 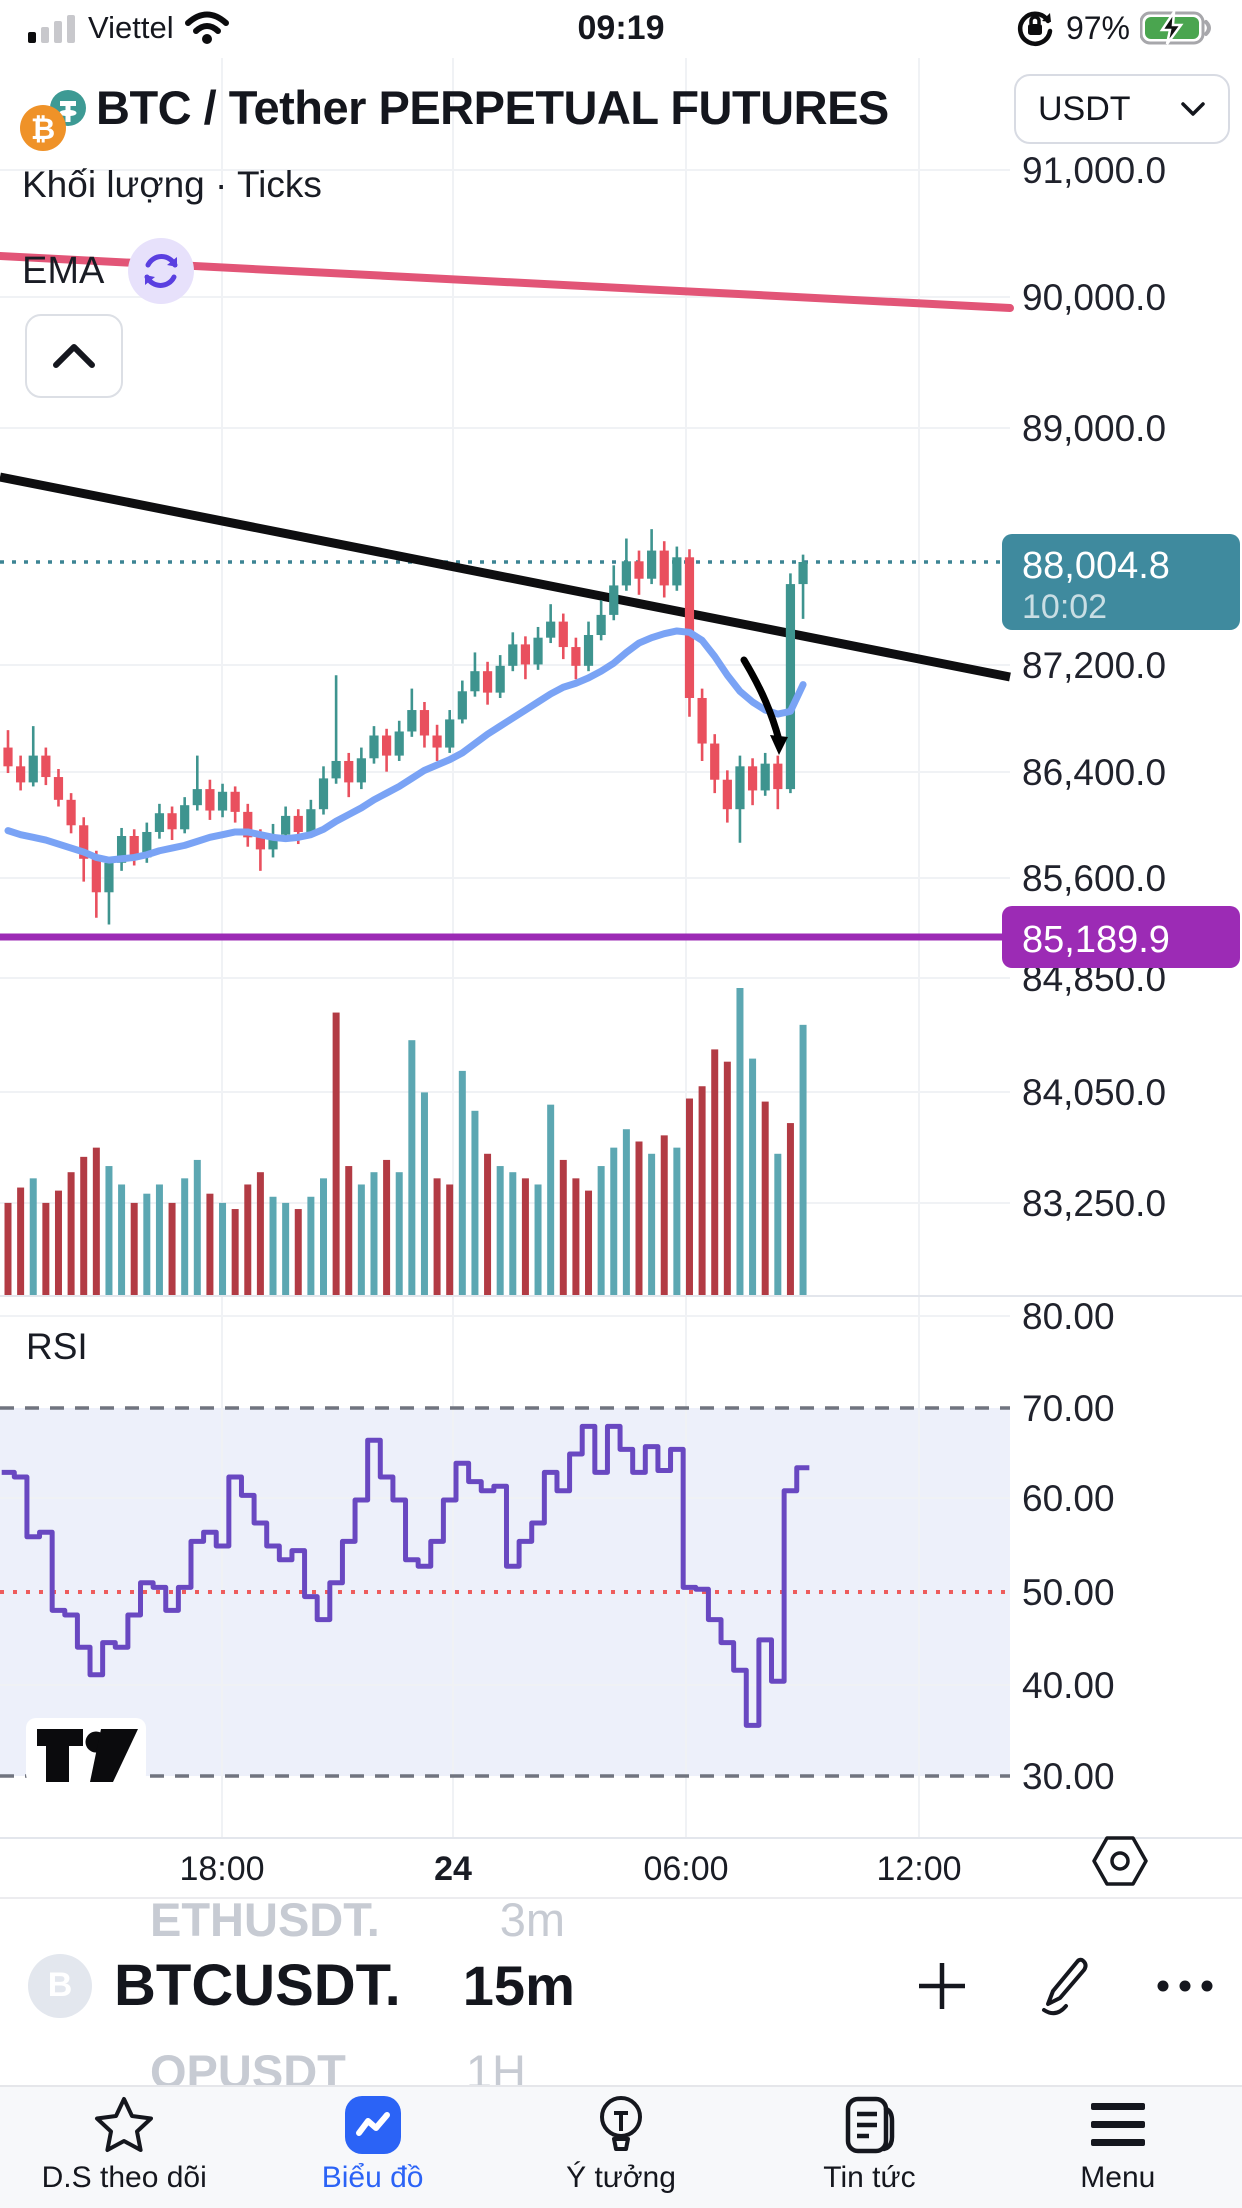 What do you see at coordinates (1068, 1316) in the screenshot?
I see `svg-text: 80.00` at bounding box center [1068, 1316].